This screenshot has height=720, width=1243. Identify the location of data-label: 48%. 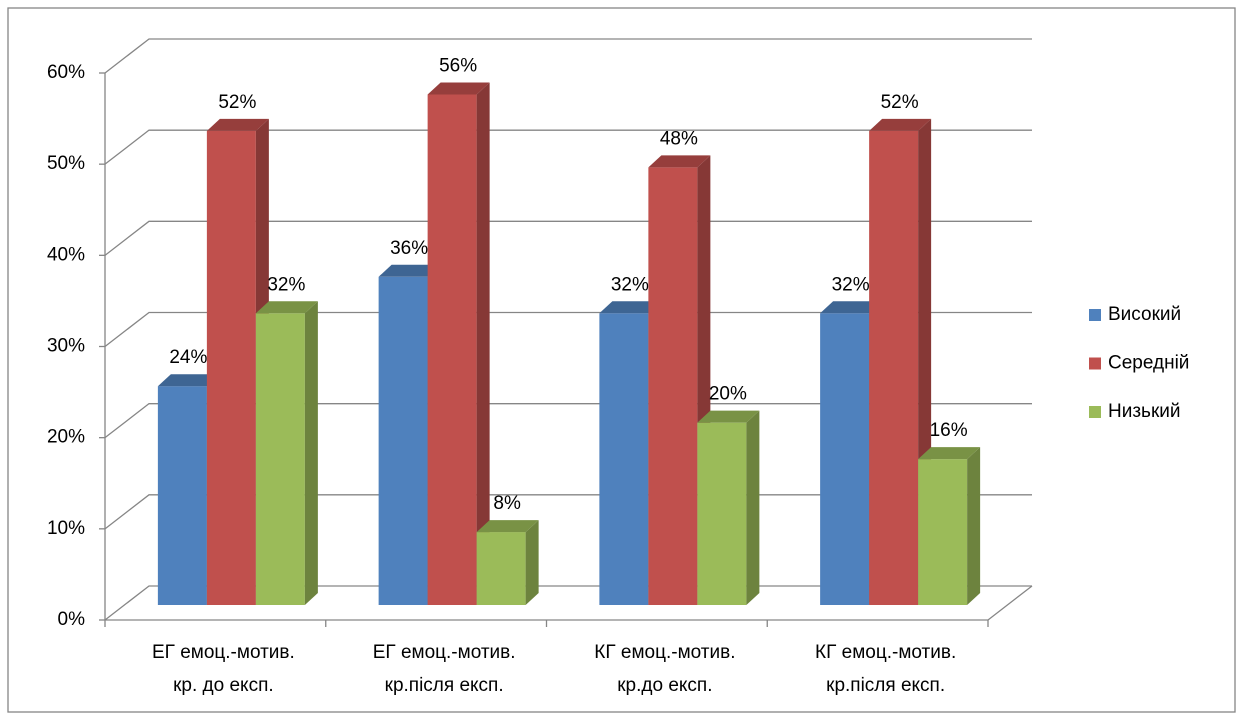
(679, 138).